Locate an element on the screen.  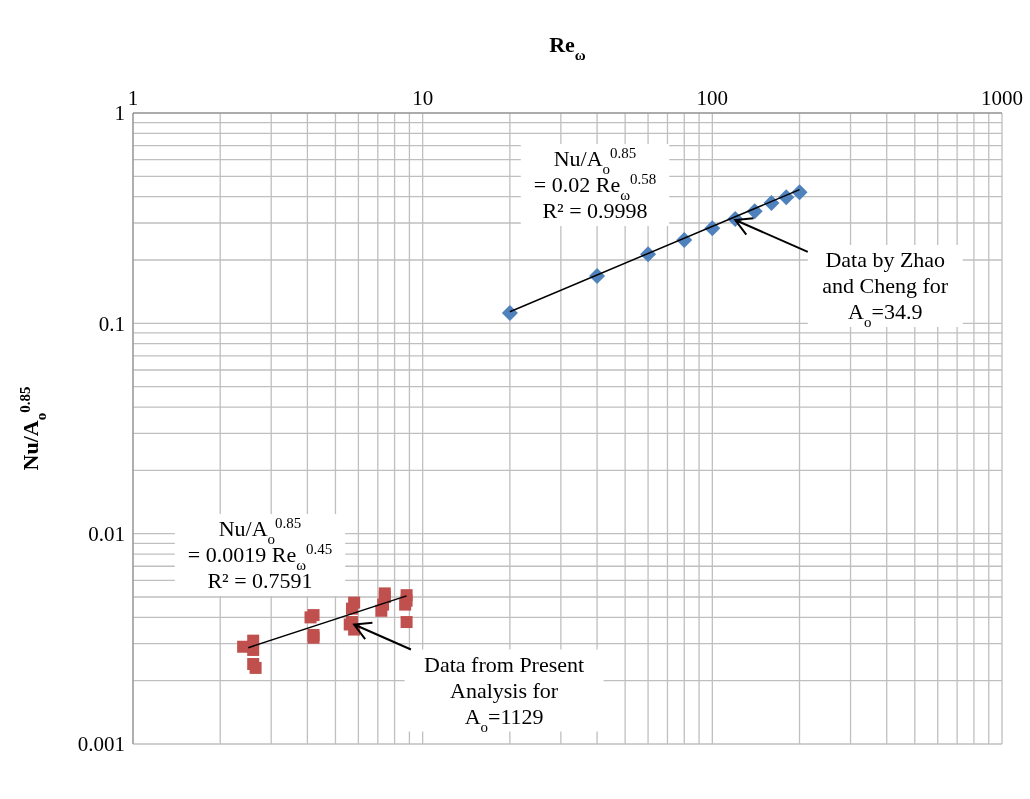
y-tick-label: 0.01 is located at coordinates (106, 534).